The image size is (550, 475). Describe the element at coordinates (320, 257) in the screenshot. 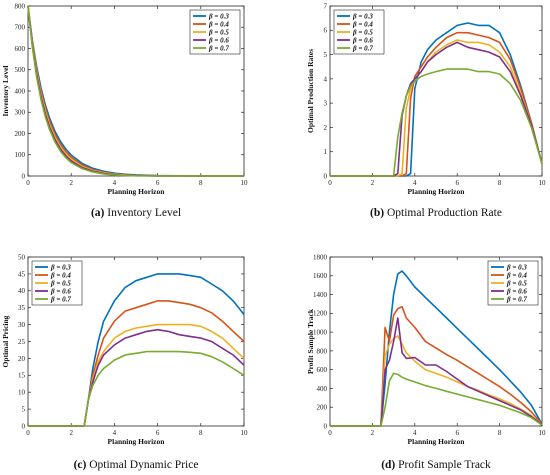

I see `y-tick-label: 1800` at that location.